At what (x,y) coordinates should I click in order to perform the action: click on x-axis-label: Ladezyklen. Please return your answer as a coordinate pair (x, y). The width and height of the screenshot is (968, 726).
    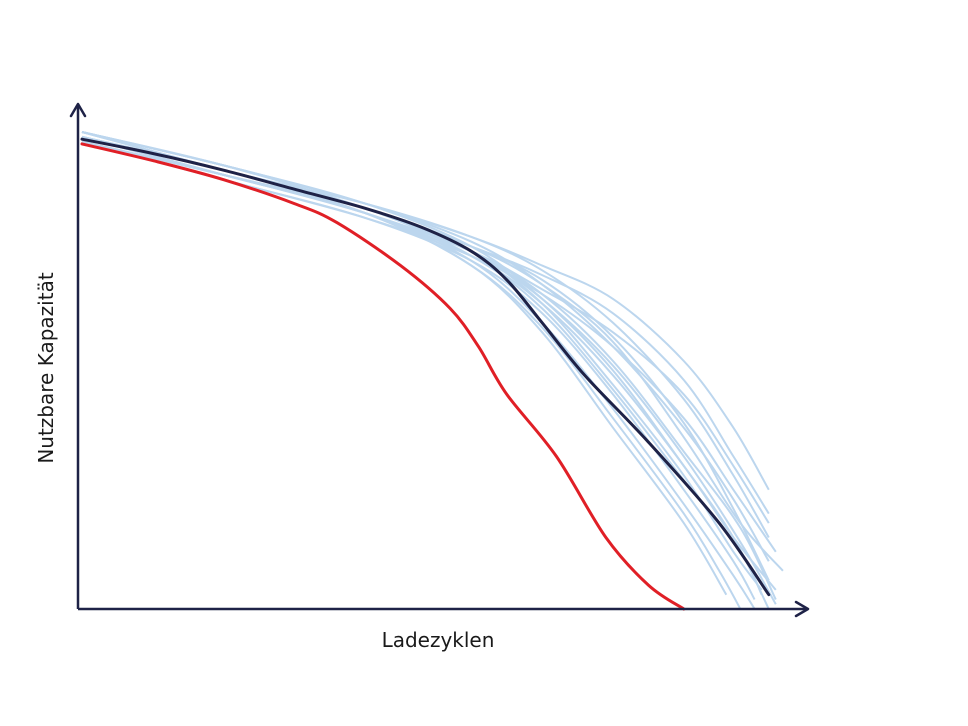
    Looking at the image, I should click on (438, 640).